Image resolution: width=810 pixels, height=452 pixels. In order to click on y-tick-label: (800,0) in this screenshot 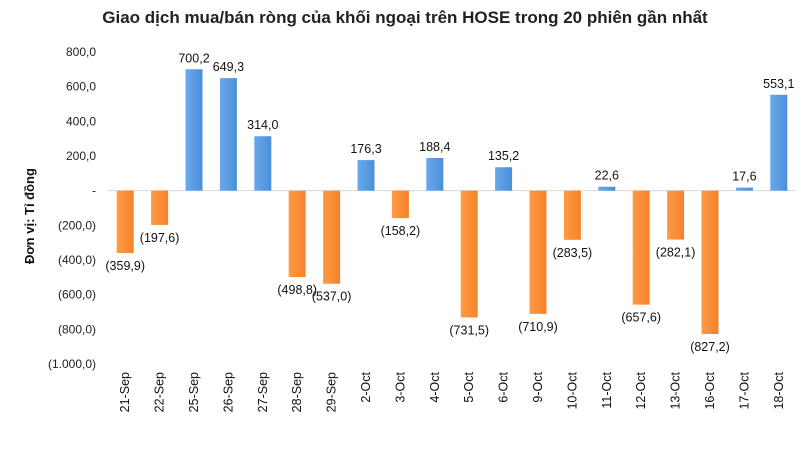, I will do `click(77, 329)`.